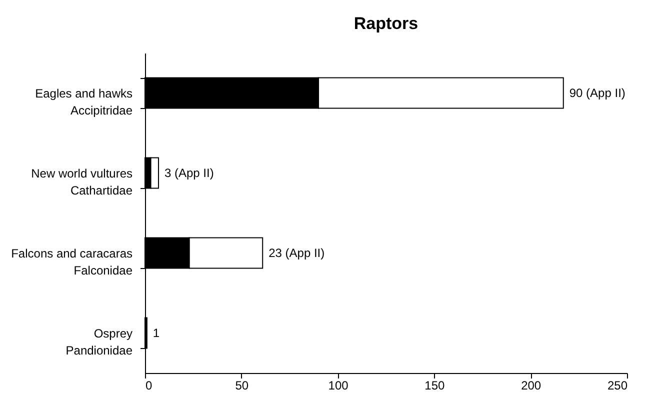 The image size is (648, 406). Describe the element at coordinates (386, 23) in the screenshot. I see `chart-title: Raptors` at that location.